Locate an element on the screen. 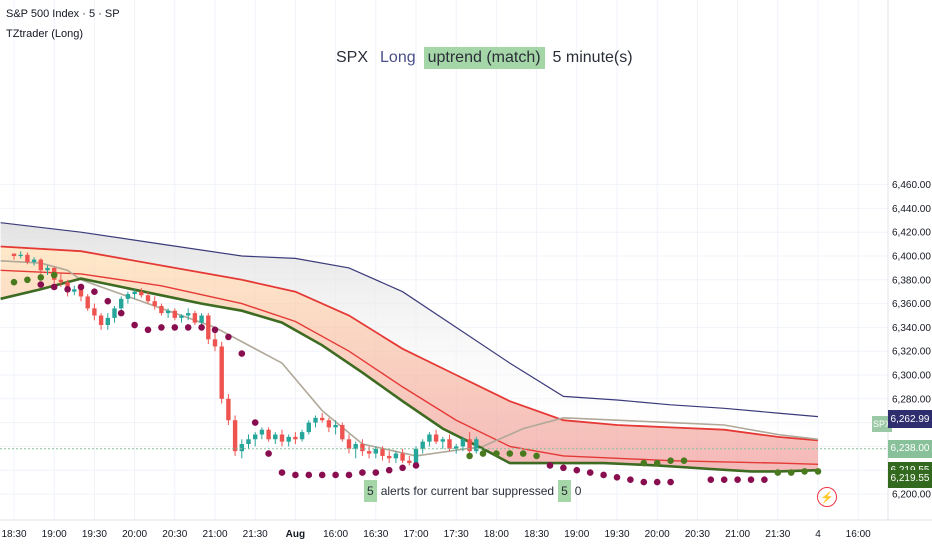 The image size is (932, 550). x-tick-label: 19:30 is located at coordinates (94, 534).